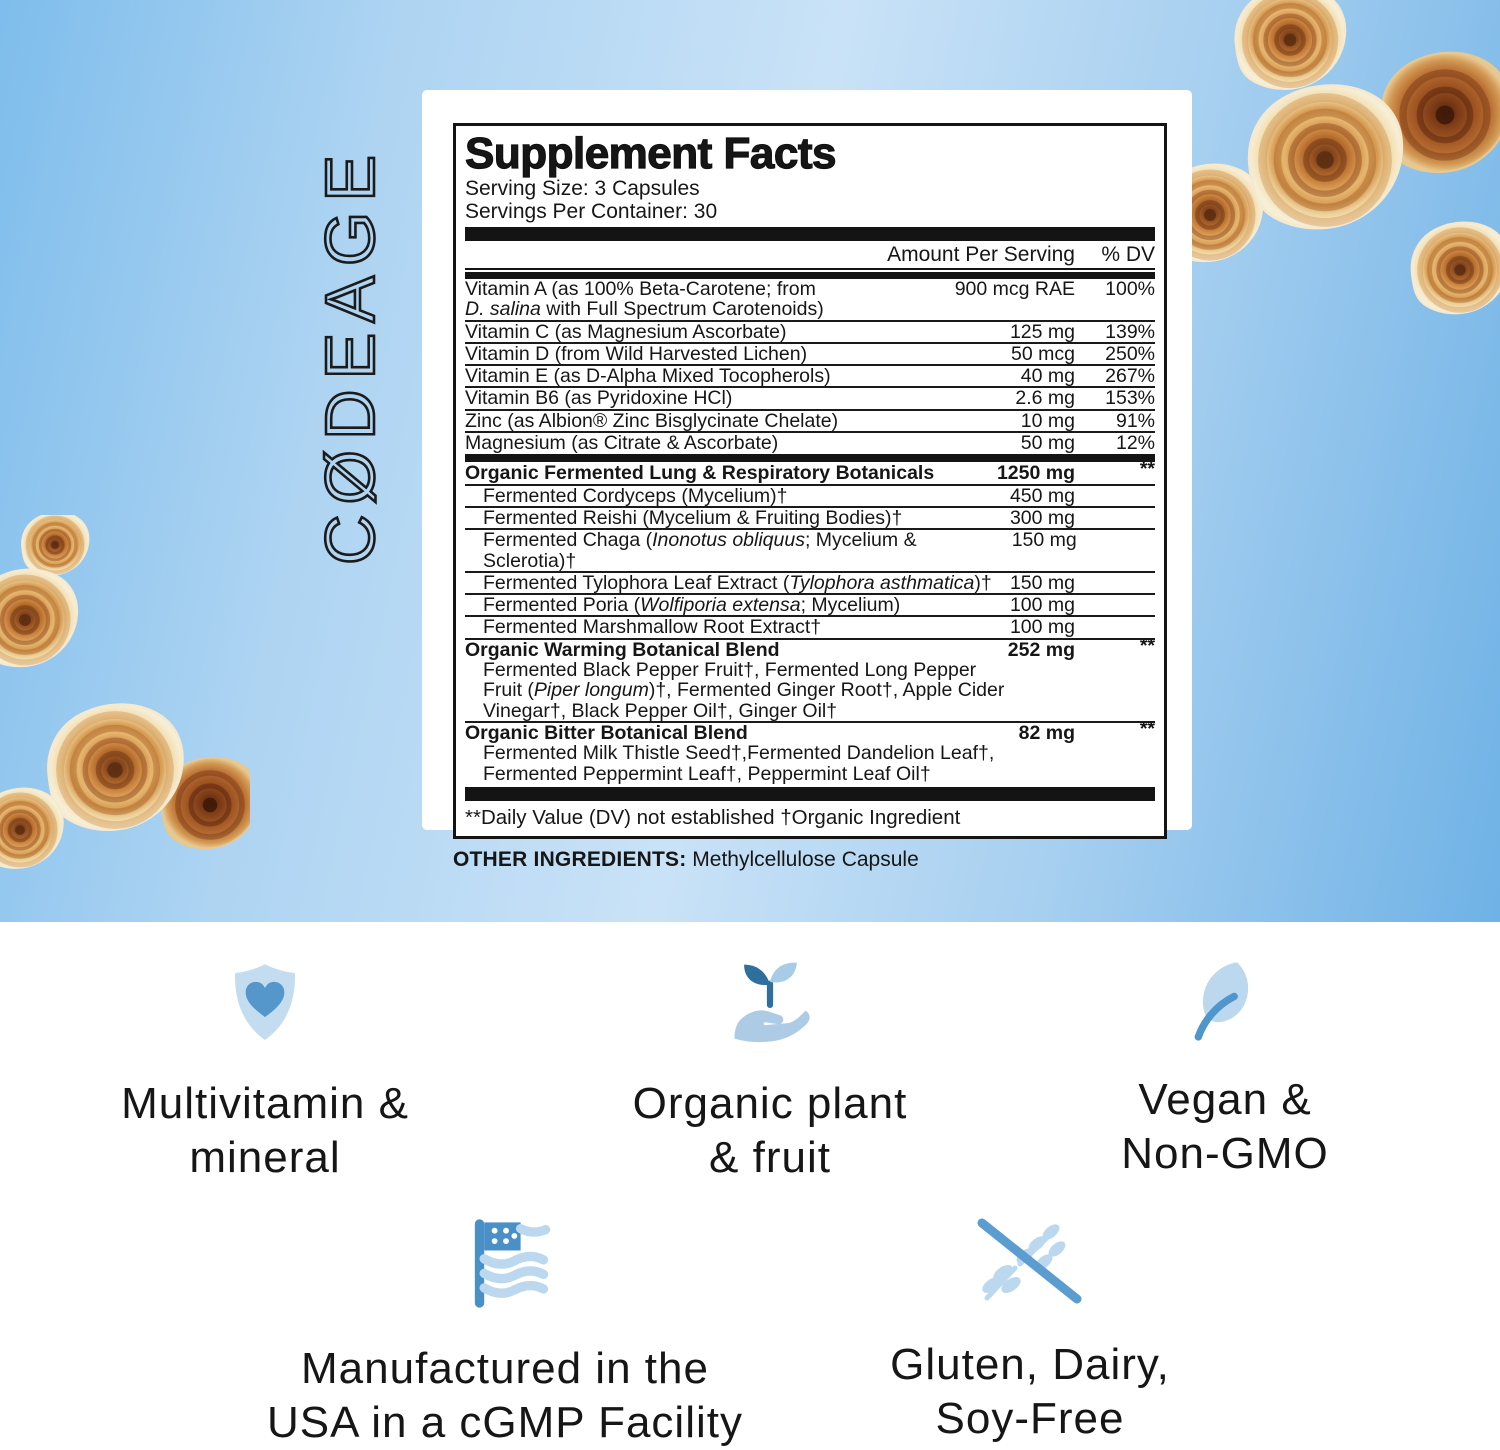  Describe the element at coordinates (1030, 1262) in the screenshot. I see `no-gluten-icon` at that location.